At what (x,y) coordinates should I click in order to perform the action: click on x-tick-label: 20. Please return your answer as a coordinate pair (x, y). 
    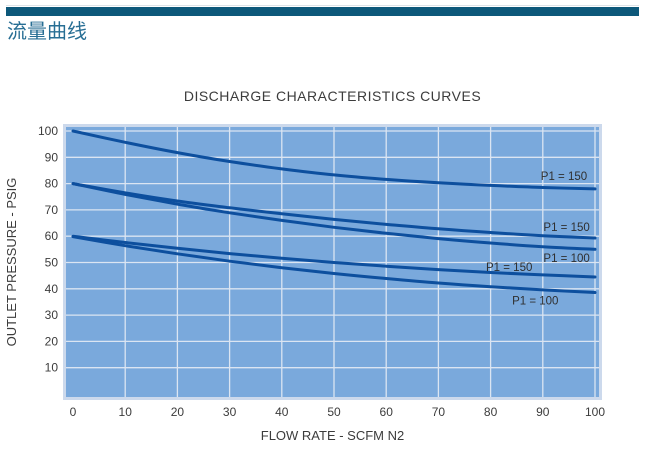
    Looking at the image, I should click on (178, 412).